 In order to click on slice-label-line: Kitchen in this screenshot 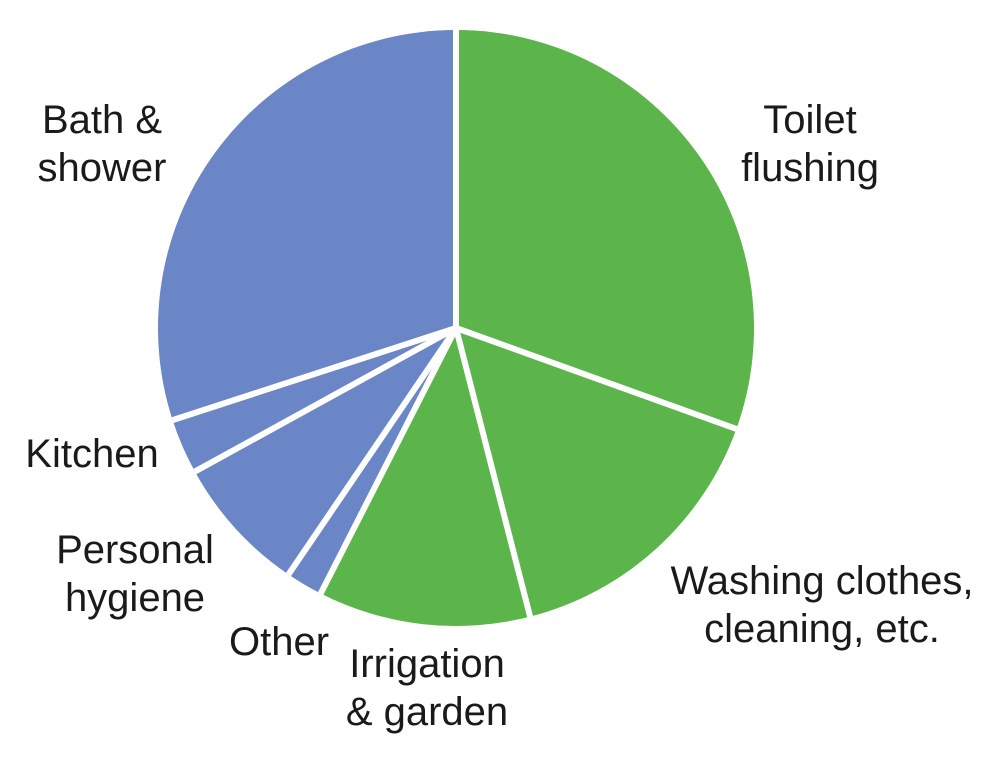, I will do `click(91, 454)`.